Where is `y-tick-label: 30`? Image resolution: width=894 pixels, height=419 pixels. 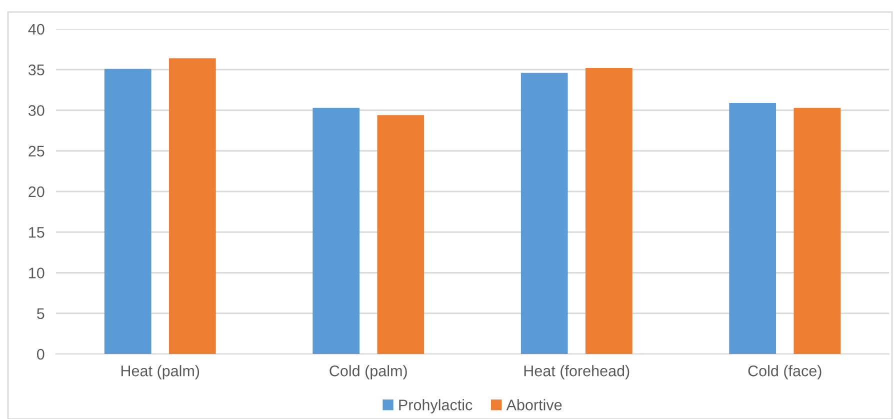
y-tick-label: 30 is located at coordinates (36, 110).